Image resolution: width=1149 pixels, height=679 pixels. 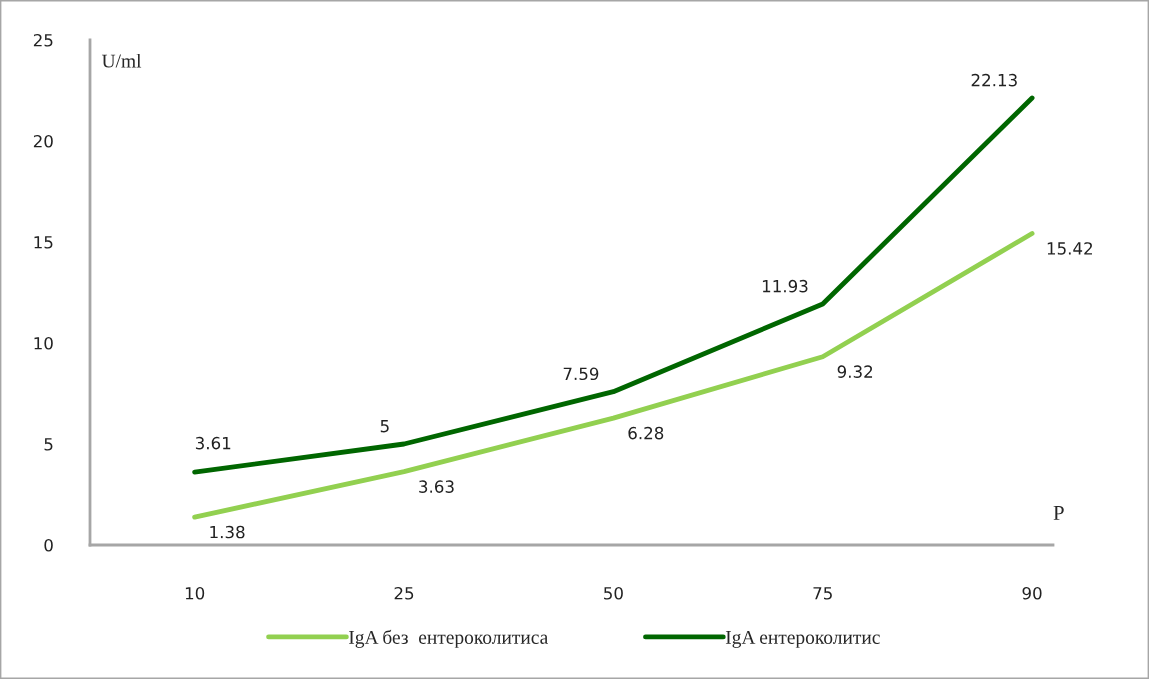 I want to click on legend-label: IgA без ентероколитиса, so click(x=449, y=638).